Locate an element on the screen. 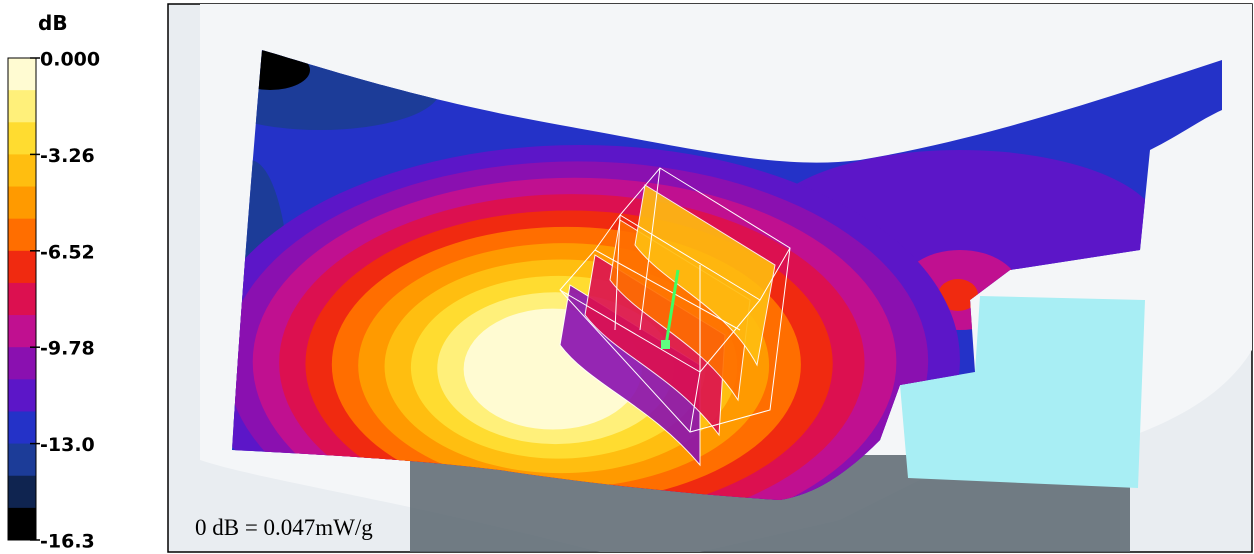 This screenshot has height=554, width=1254. tick-label: -16.3 is located at coordinates (67, 542).